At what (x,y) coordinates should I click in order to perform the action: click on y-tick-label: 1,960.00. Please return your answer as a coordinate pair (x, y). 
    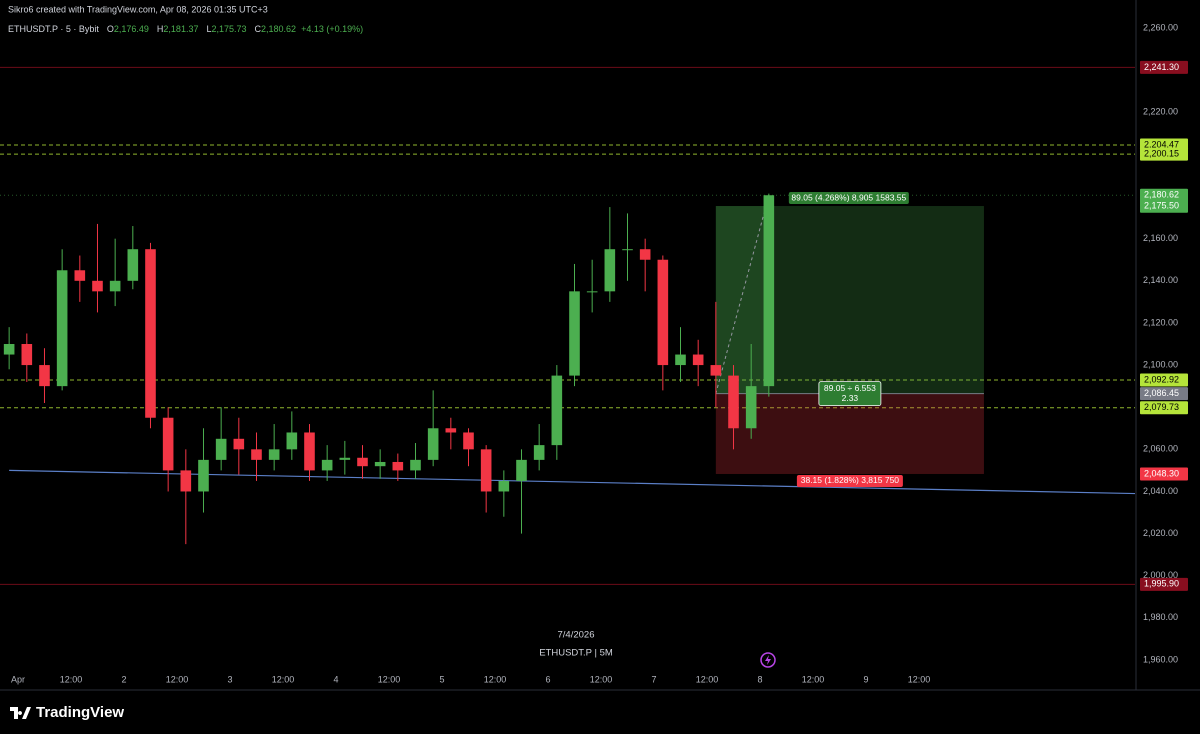
    Looking at the image, I should click on (1160, 659).